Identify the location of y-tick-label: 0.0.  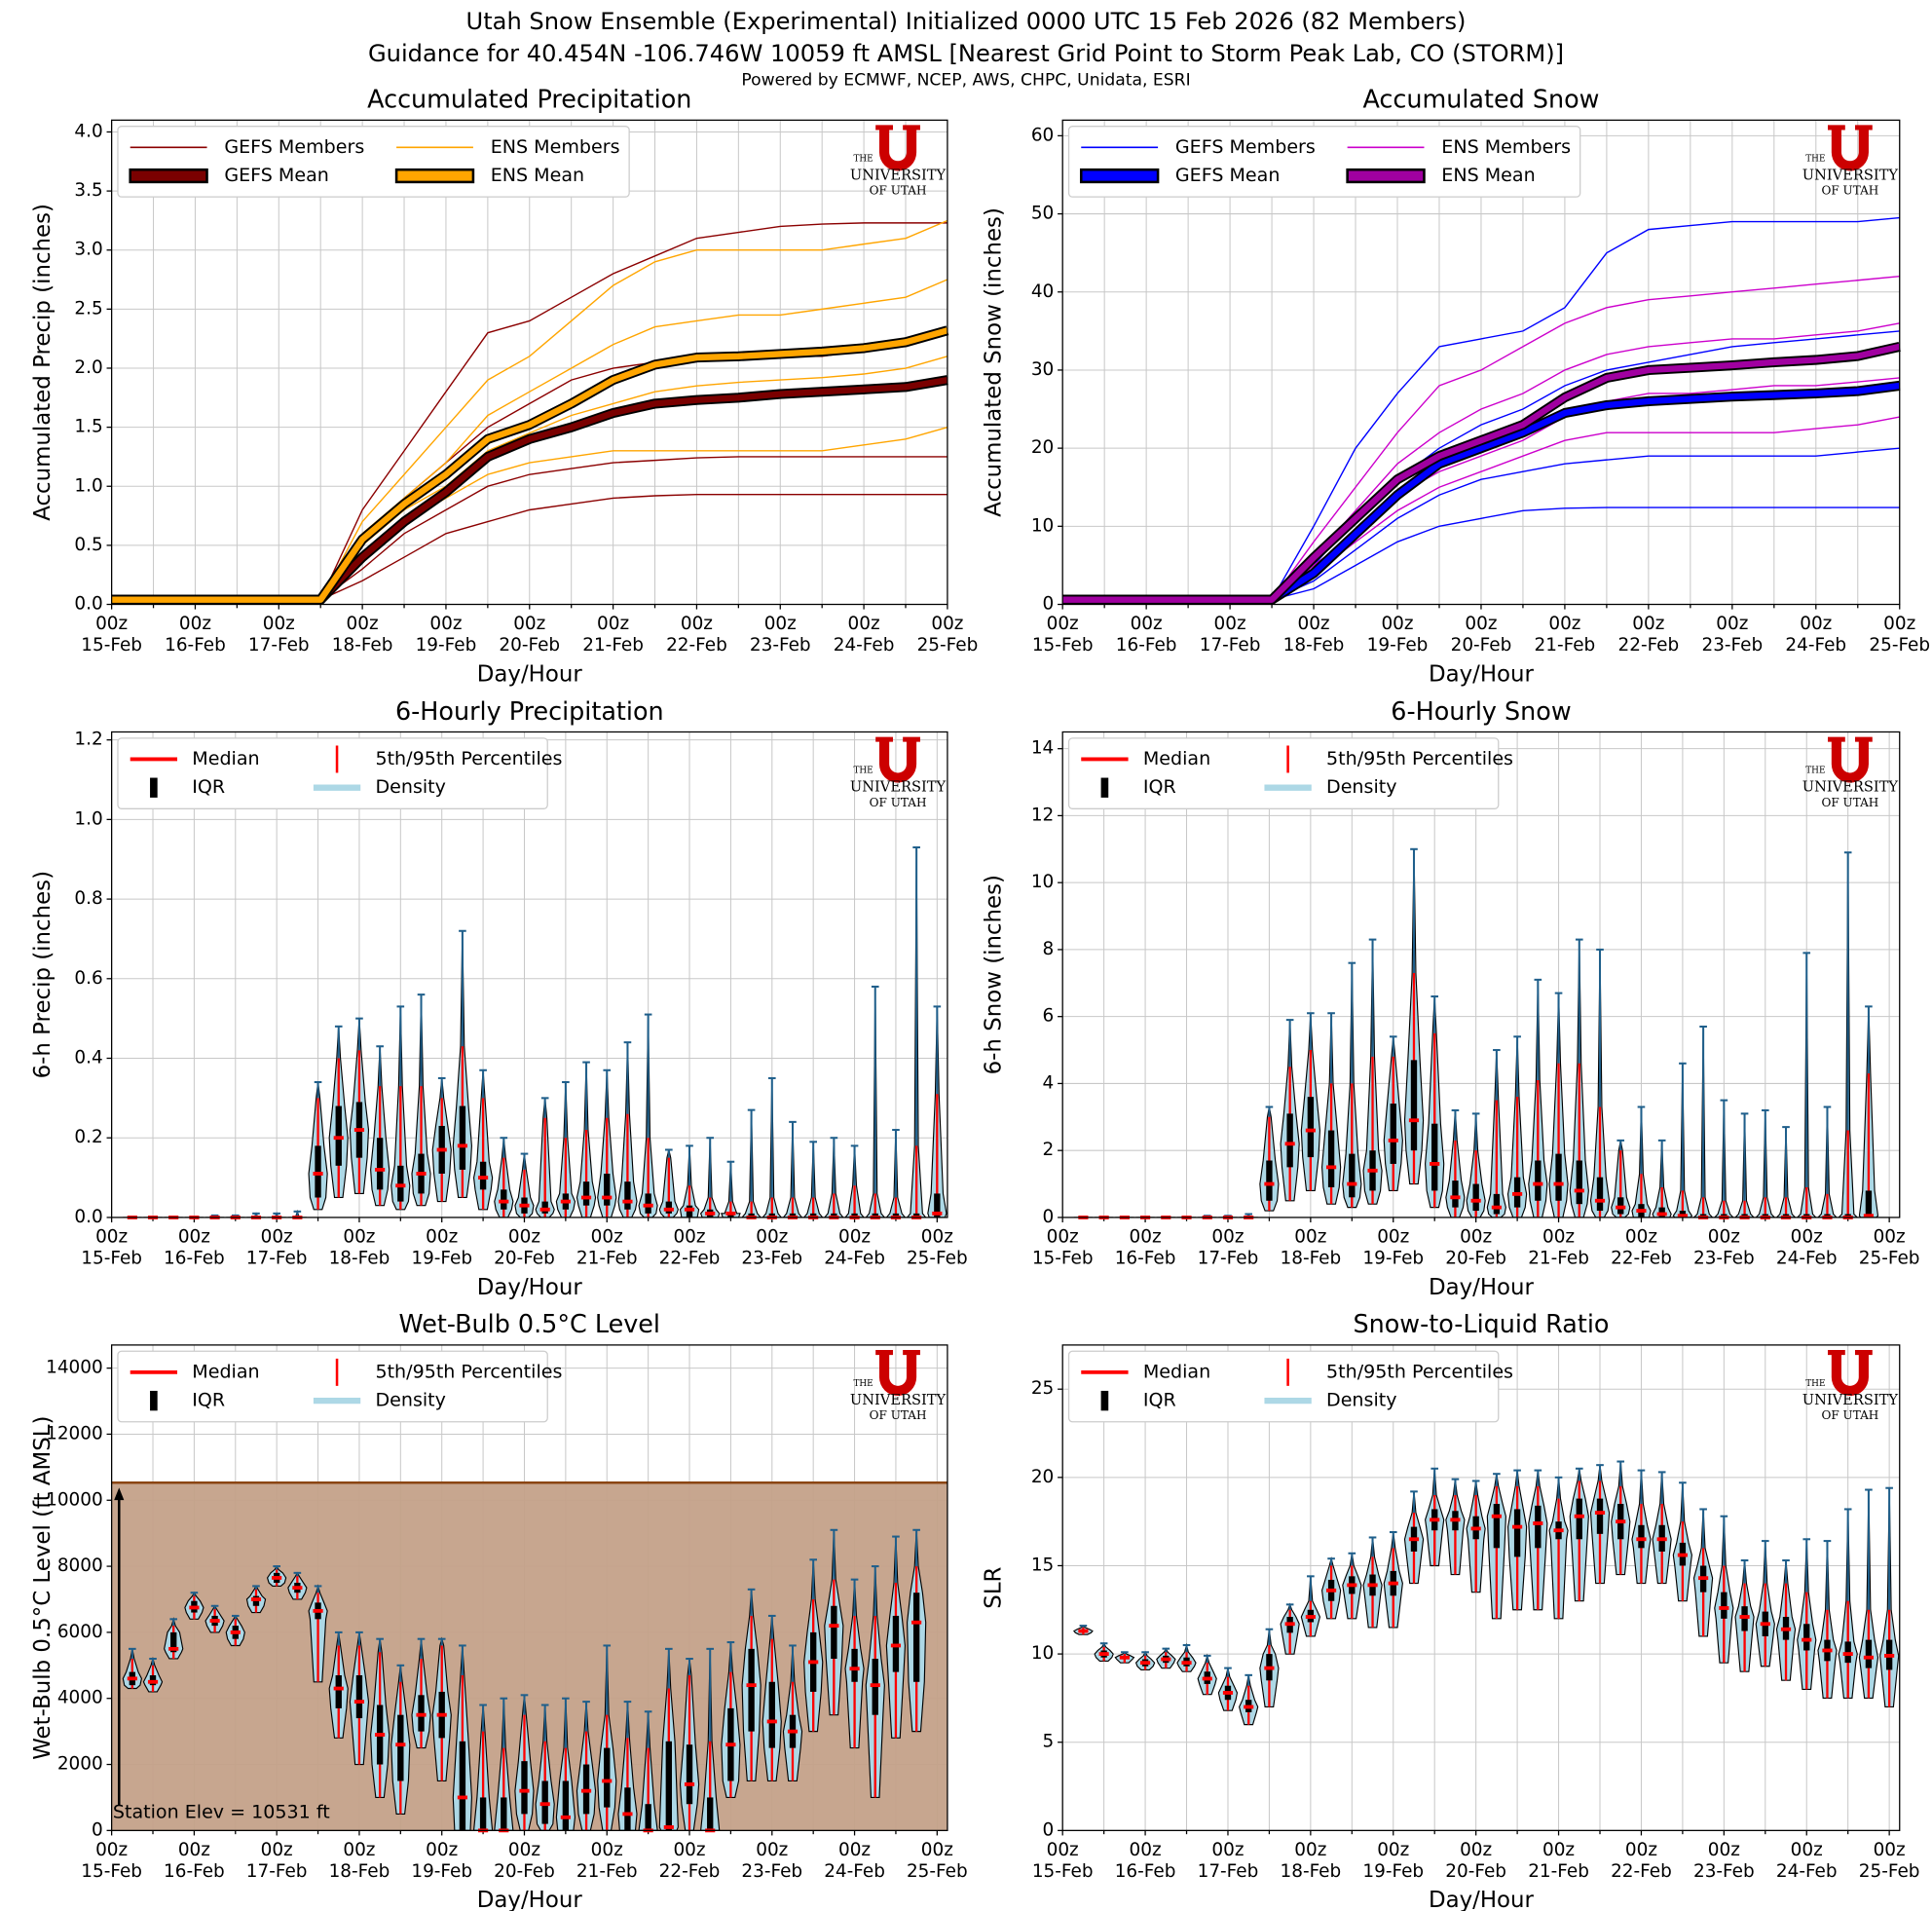
(88, 605).